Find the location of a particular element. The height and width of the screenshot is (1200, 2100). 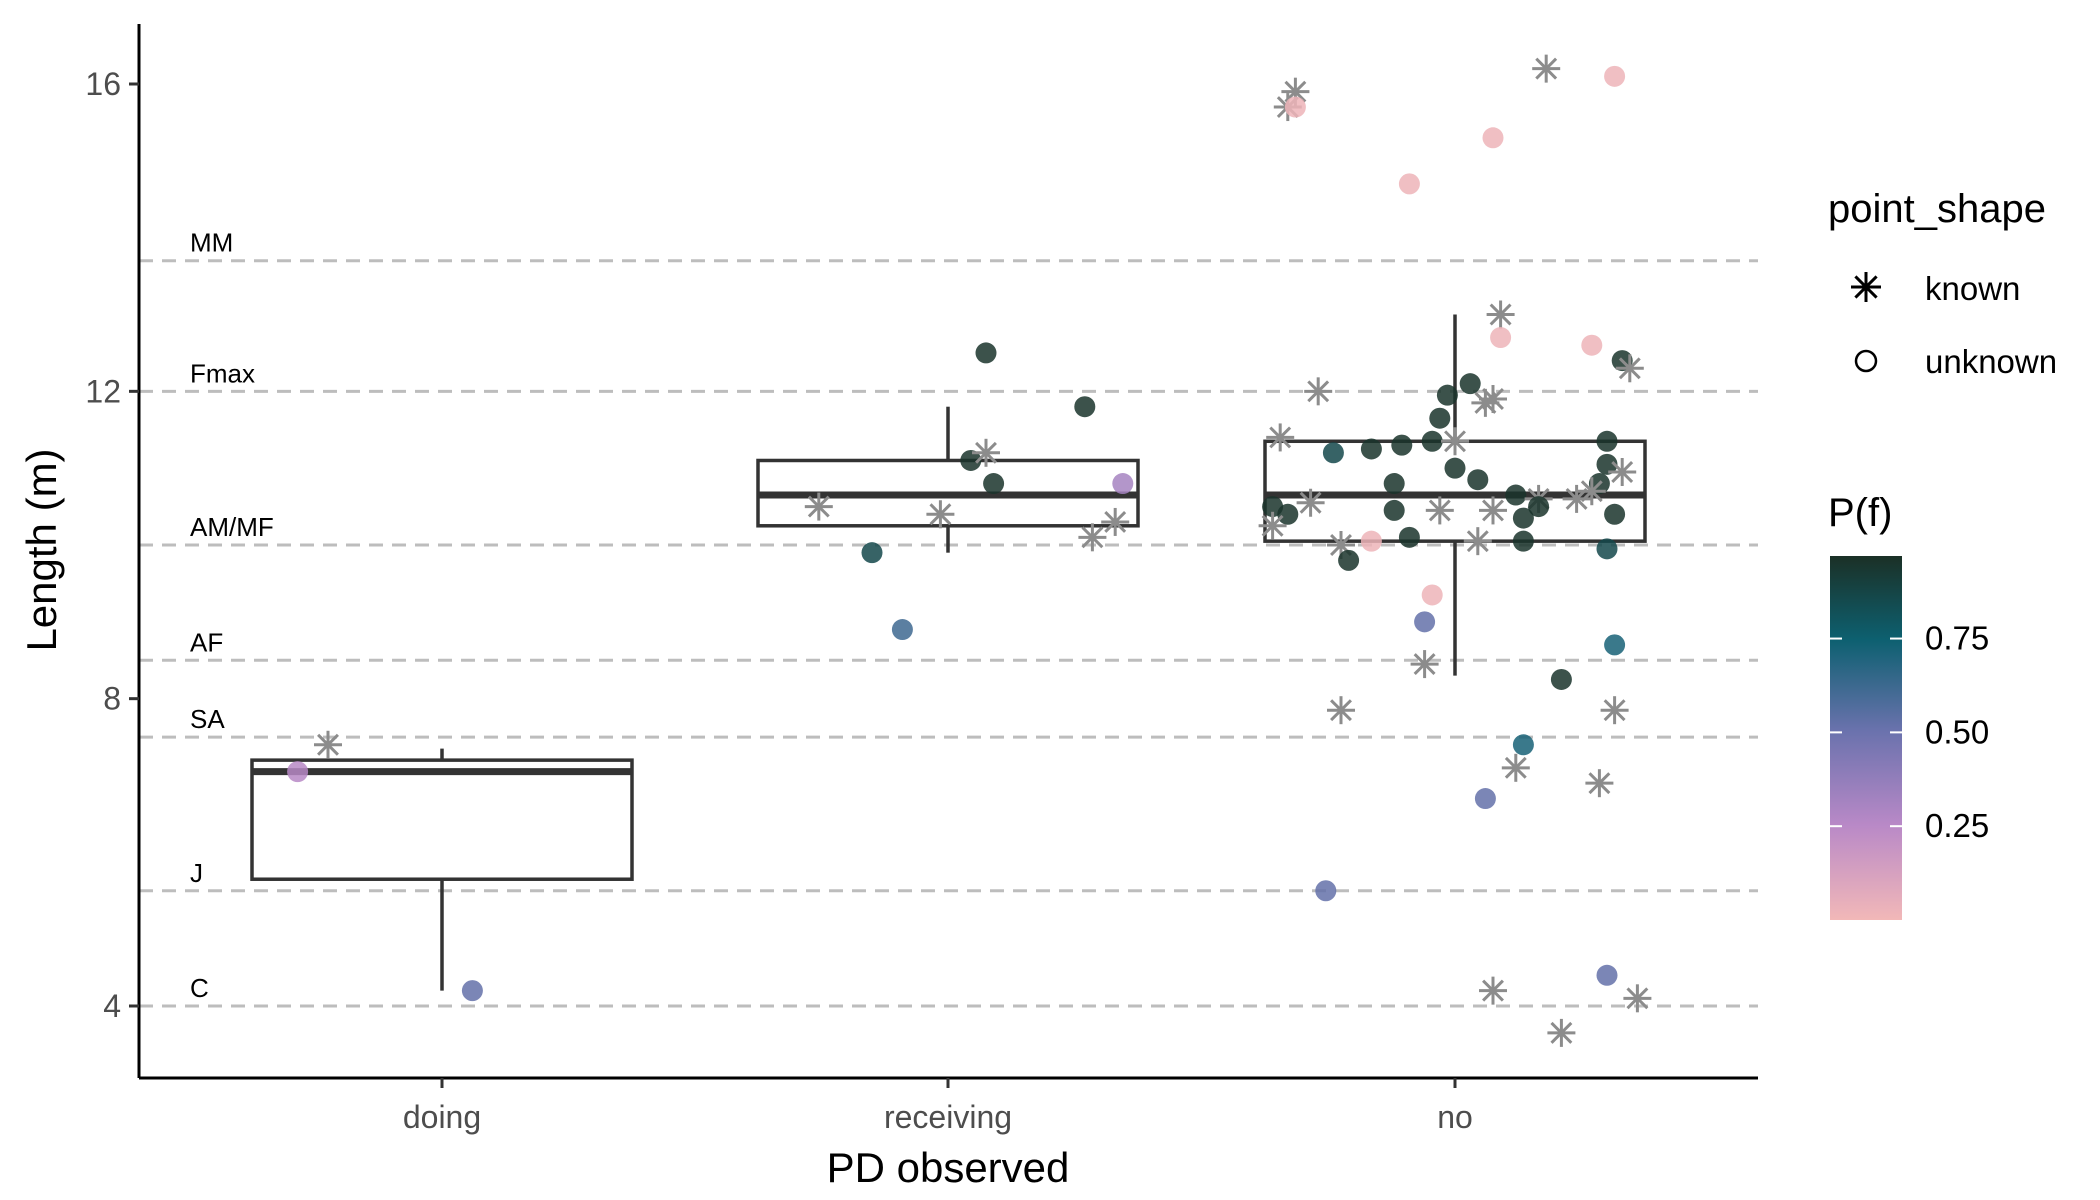

y-axis-title: Length (m) is located at coordinates (41, 549).